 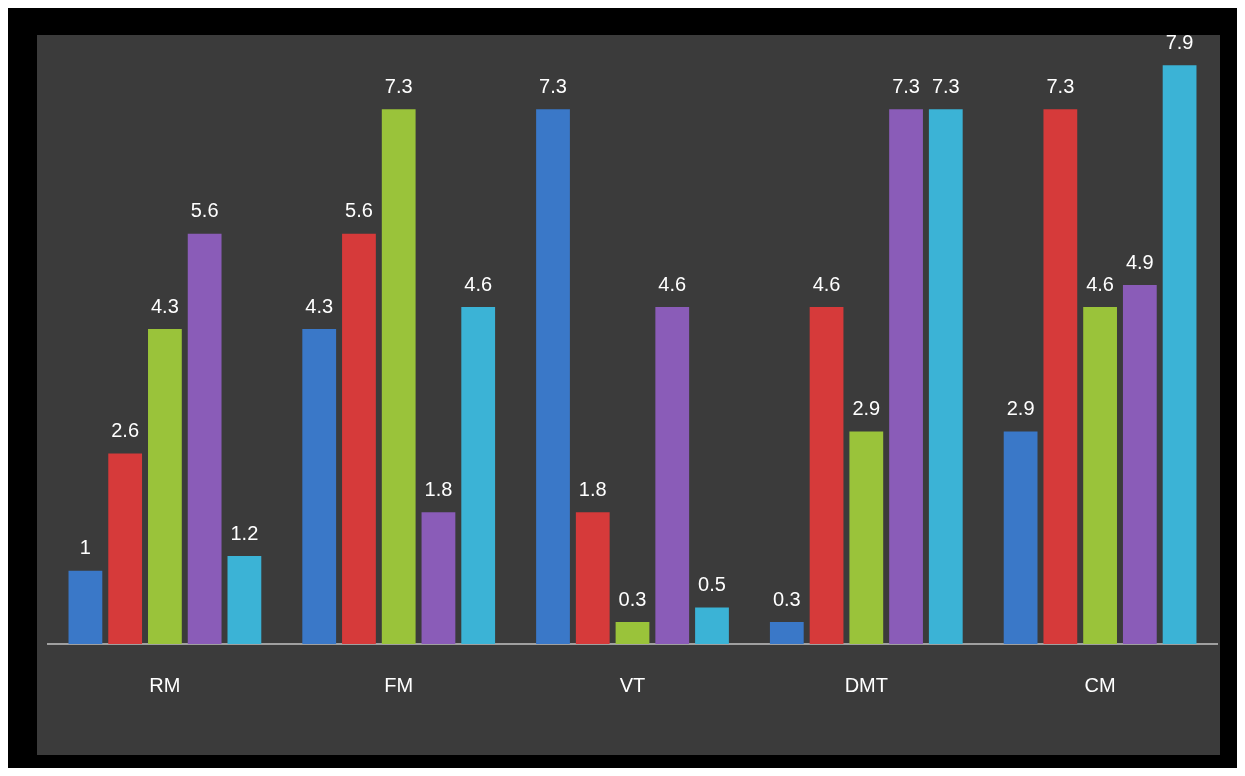 I want to click on data-label: 0.5, so click(x=712, y=583).